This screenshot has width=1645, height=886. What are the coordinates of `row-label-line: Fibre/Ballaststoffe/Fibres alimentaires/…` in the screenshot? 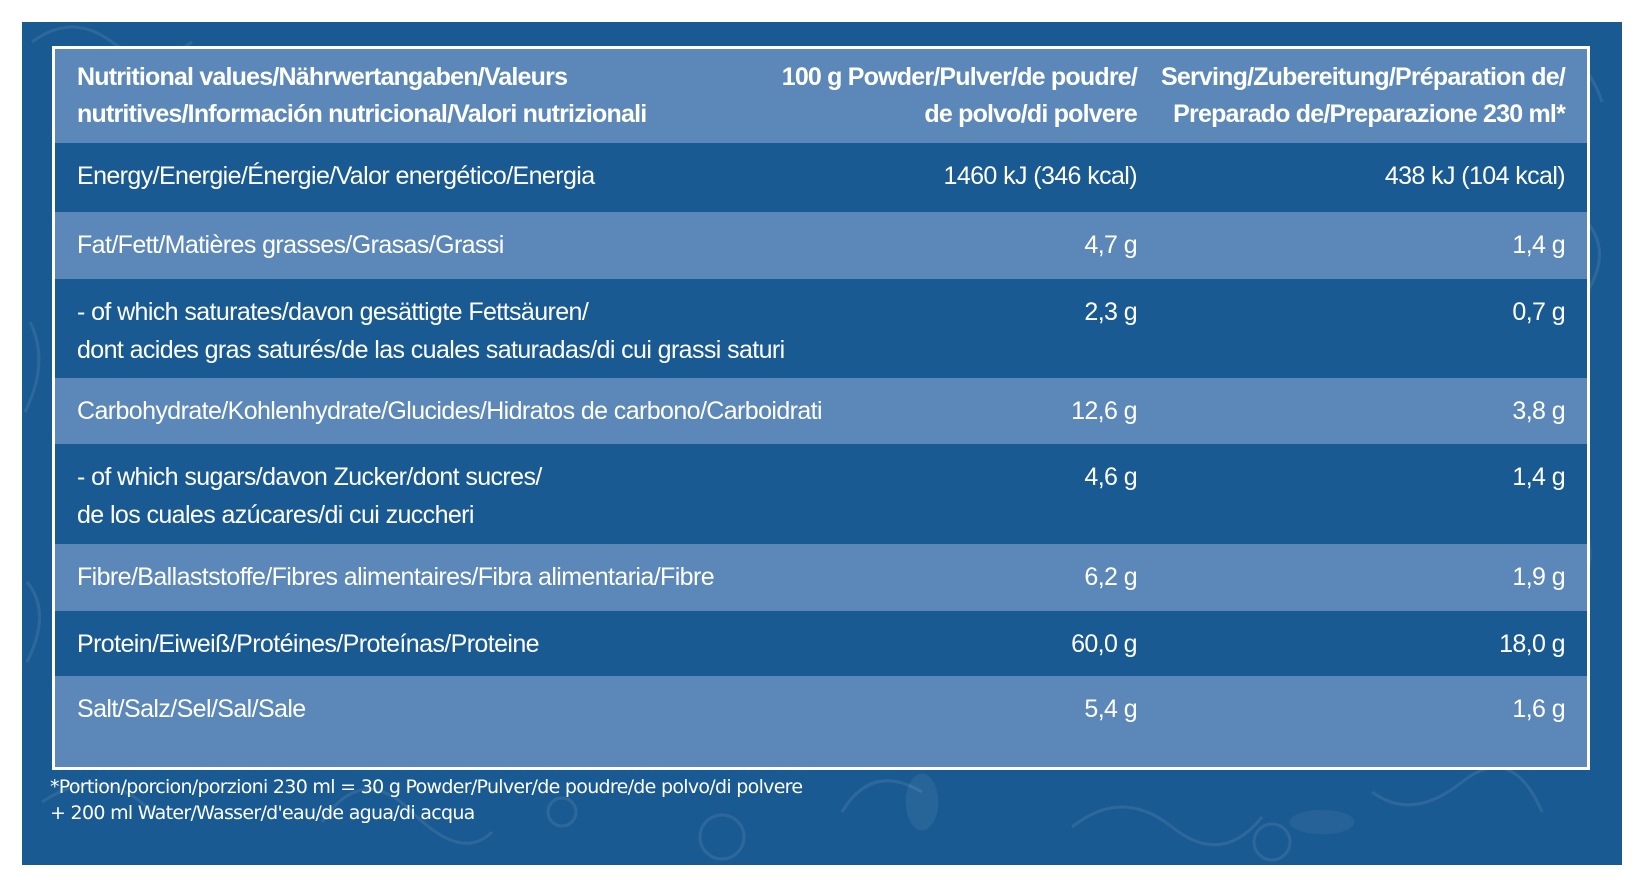 It's located at (396, 577).